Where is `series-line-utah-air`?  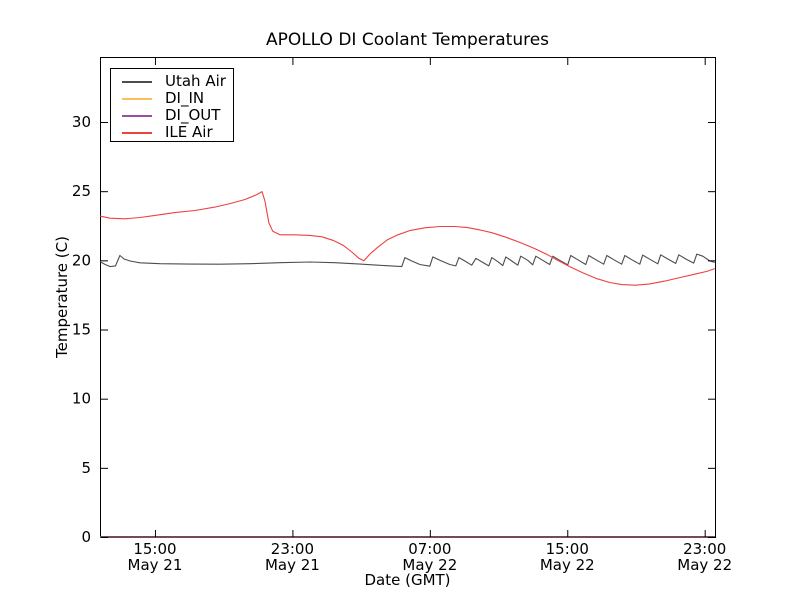 series-line-utah-air is located at coordinates (407, 260).